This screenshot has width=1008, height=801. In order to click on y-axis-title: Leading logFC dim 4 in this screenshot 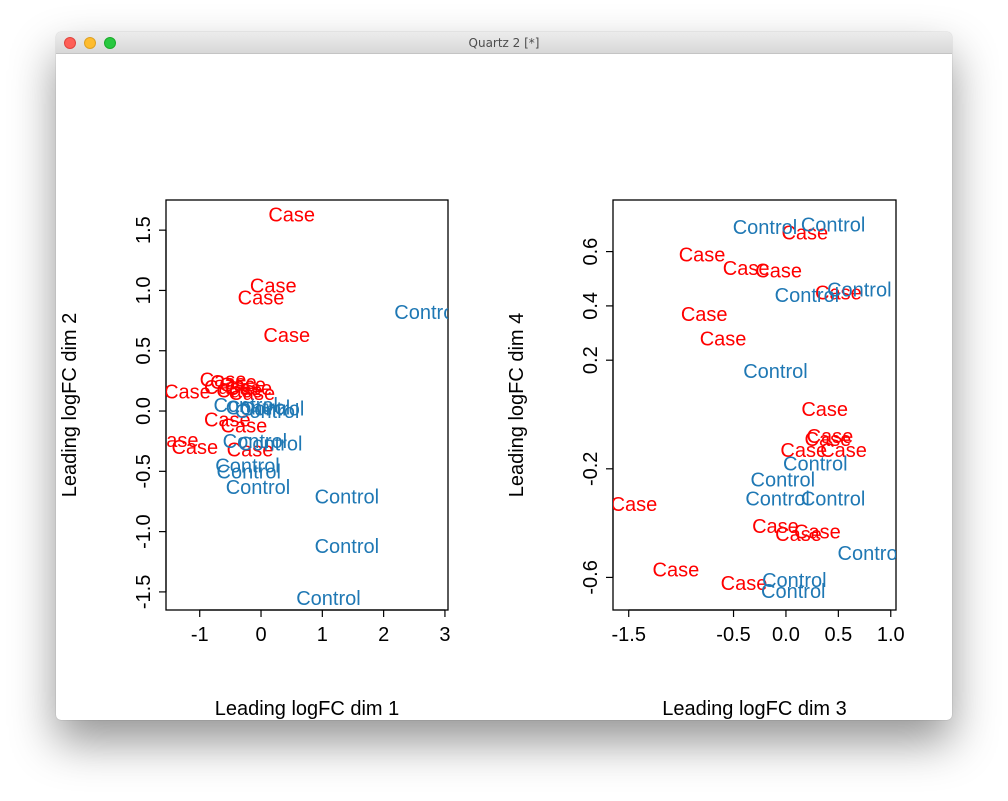, I will do `click(517, 405)`.